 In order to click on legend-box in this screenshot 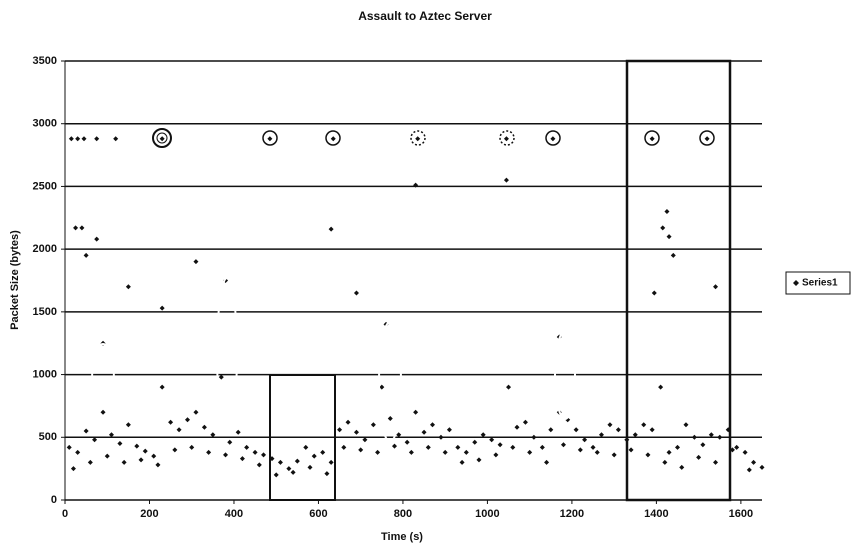, I will do `click(818, 283)`.